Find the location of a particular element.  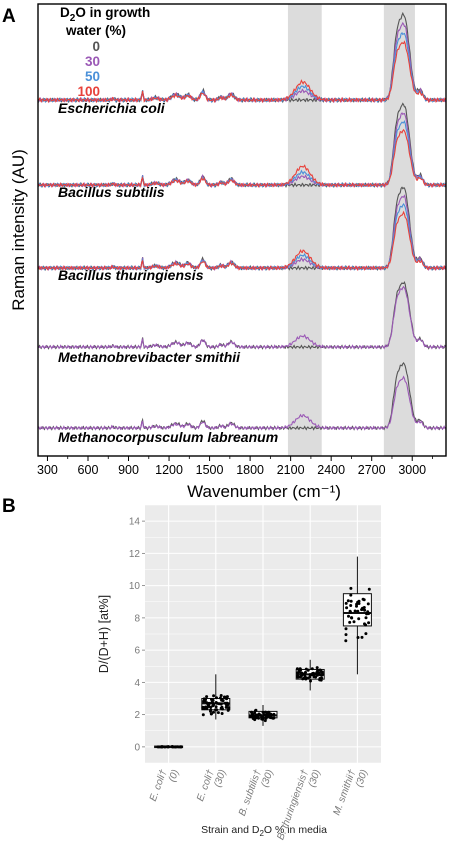

legend: D2O in growth water (%) 0 30 50 100 is located at coordinates (105, 52).